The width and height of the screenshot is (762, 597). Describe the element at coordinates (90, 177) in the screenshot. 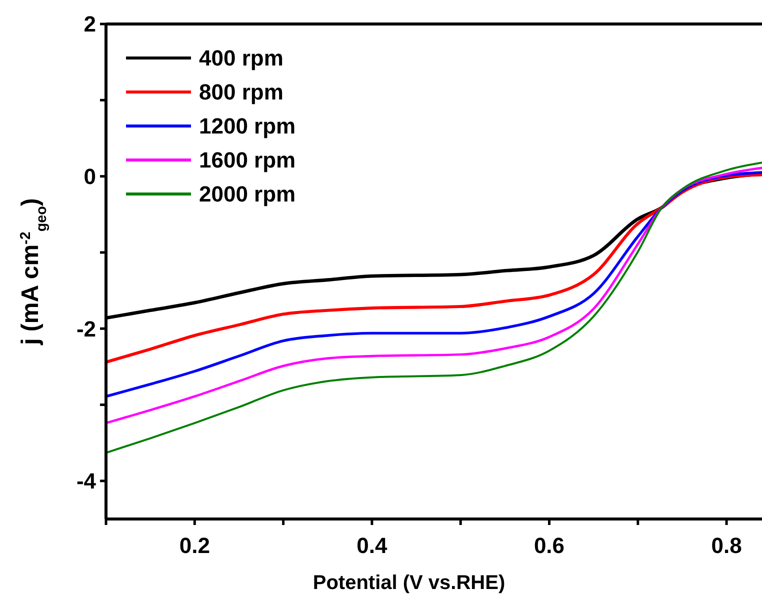

I see `y-tick-label: 0` at that location.